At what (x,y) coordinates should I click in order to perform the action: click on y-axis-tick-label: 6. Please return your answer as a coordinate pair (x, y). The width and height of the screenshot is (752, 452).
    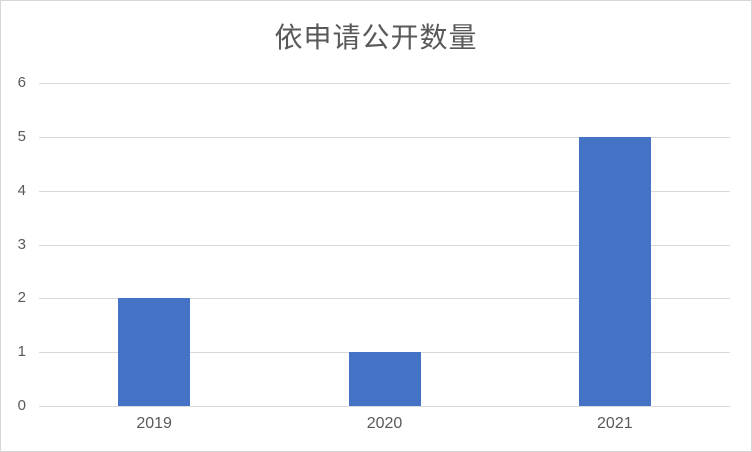
    Looking at the image, I should click on (21, 82).